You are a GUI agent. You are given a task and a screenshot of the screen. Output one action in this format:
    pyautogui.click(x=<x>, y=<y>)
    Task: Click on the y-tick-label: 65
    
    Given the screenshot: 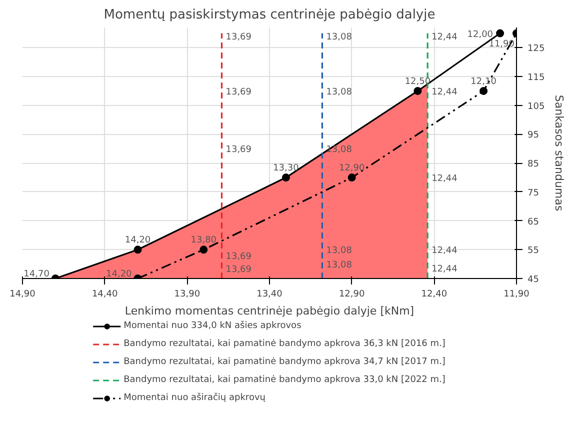 What is the action you would take?
    pyautogui.click(x=533, y=222)
    